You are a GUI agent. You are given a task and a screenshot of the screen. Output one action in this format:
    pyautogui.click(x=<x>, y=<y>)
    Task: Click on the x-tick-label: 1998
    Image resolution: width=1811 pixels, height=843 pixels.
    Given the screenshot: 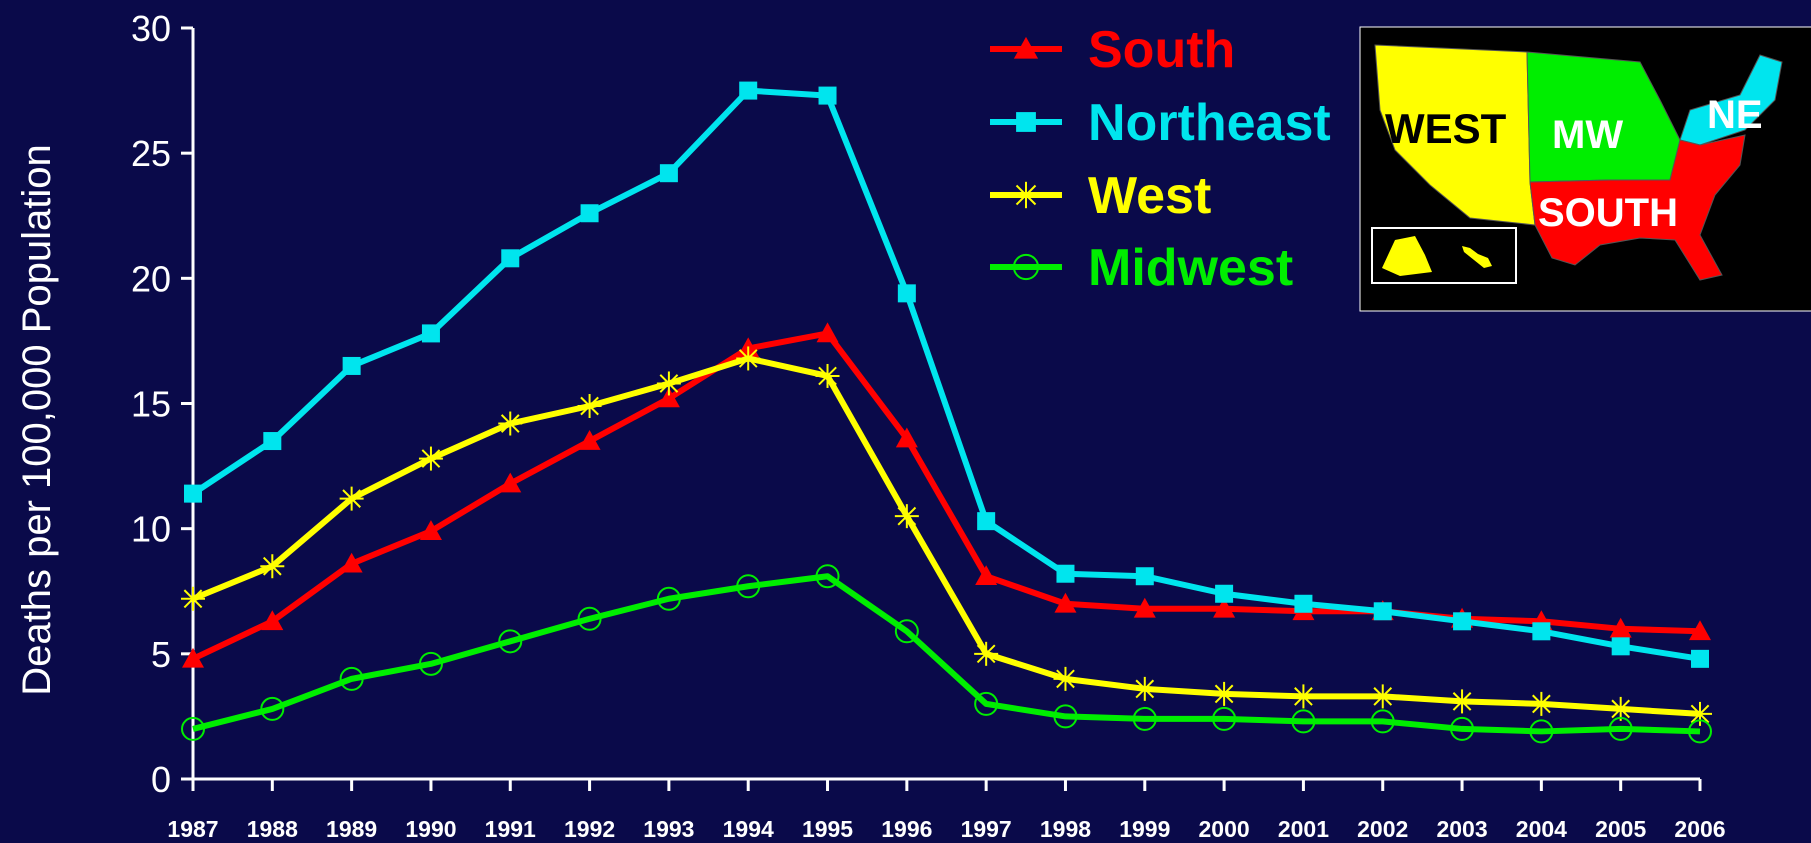 What is the action you would take?
    pyautogui.click(x=1065, y=829)
    